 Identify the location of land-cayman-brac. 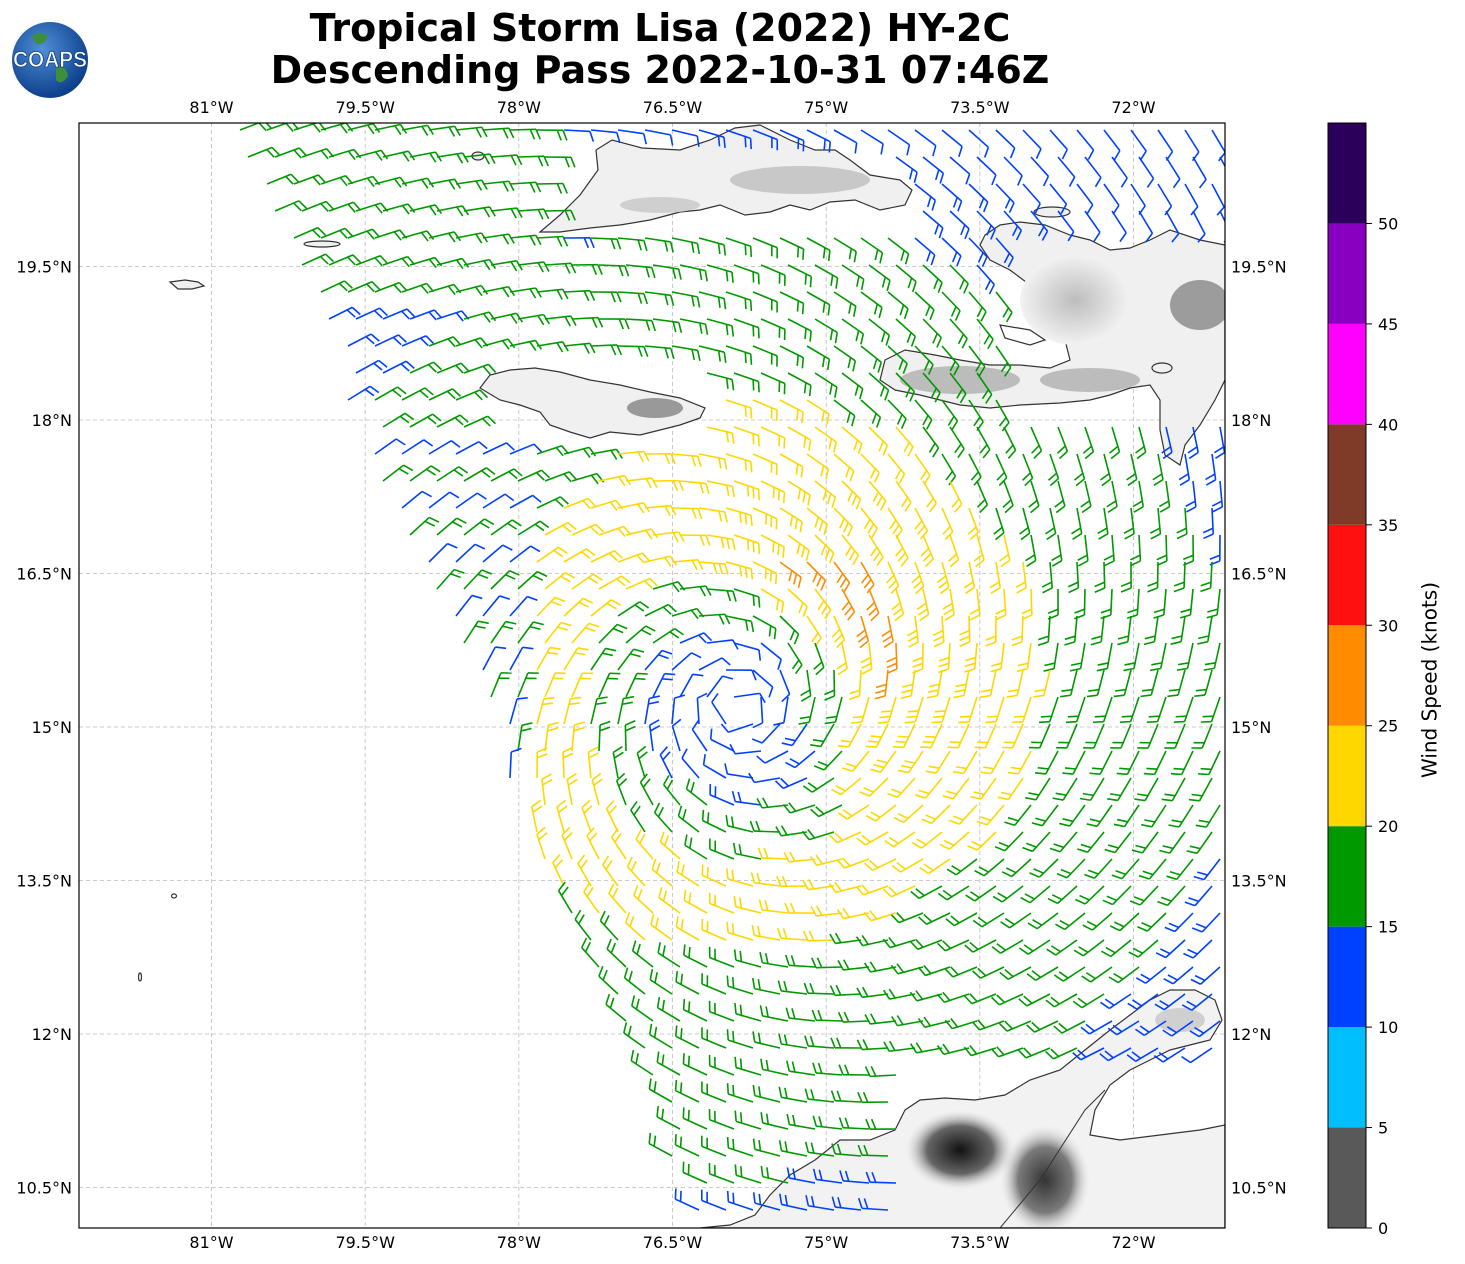
(187, 284).